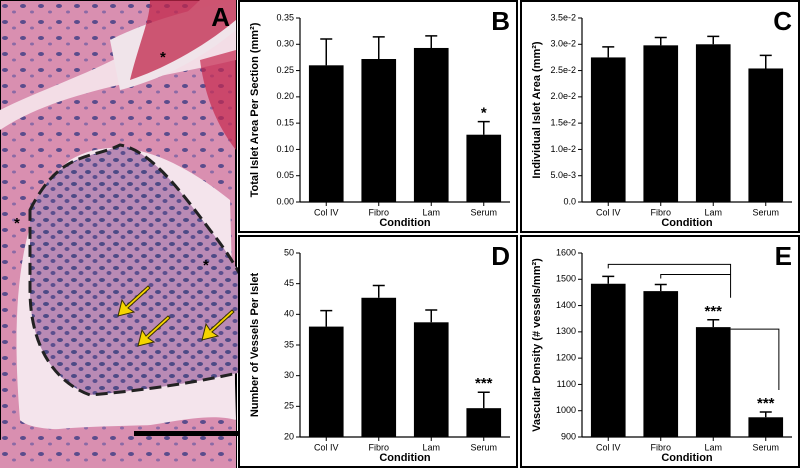  What do you see at coordinates (566, 384) in the screenshot?
I see `y-tick-label: 1100` at bounding box center [566, 384].